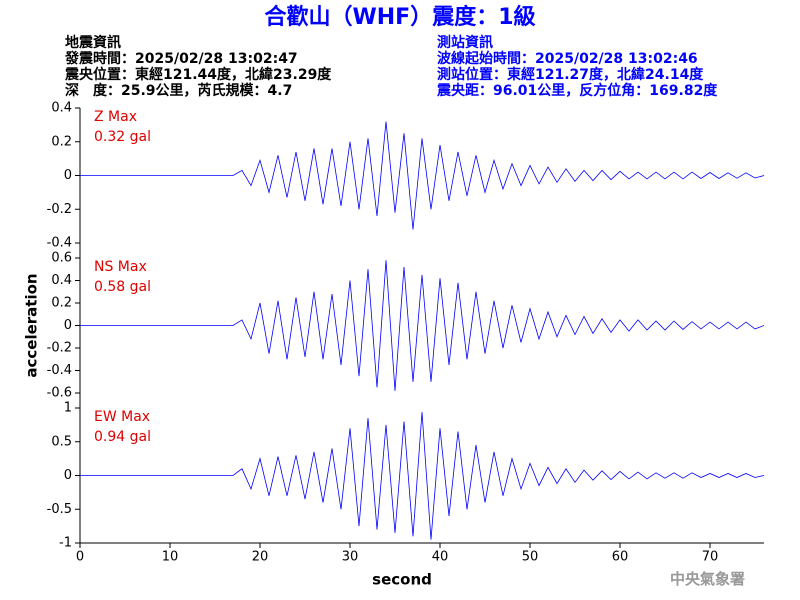 This screenshot has width=800, height=600. What do you see at coordinates (59, 509) in the screenshot?
I see `y-tick-label: -0.5` at bounding box center [59, 509].